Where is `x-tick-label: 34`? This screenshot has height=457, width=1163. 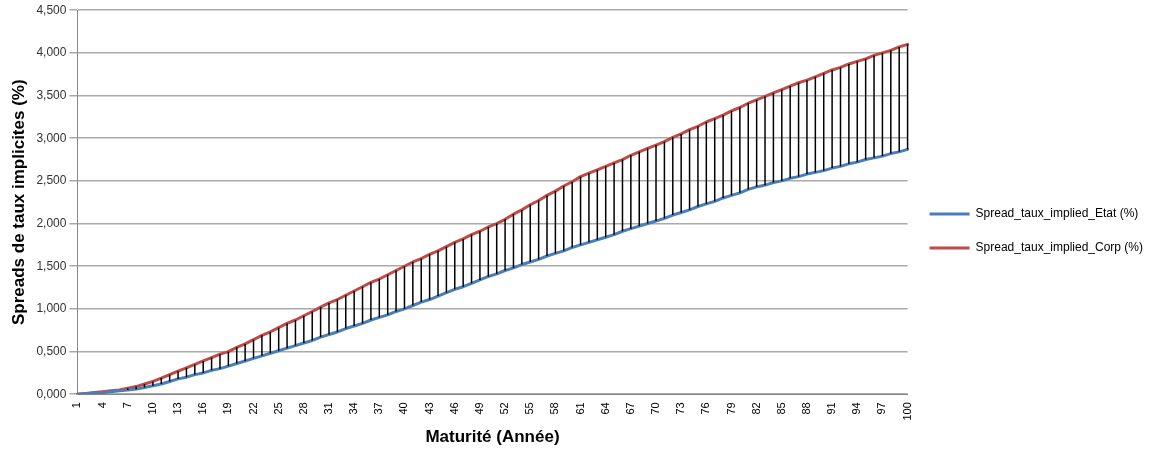 x-tick-label: 34 is located at coordinates (353, 408).